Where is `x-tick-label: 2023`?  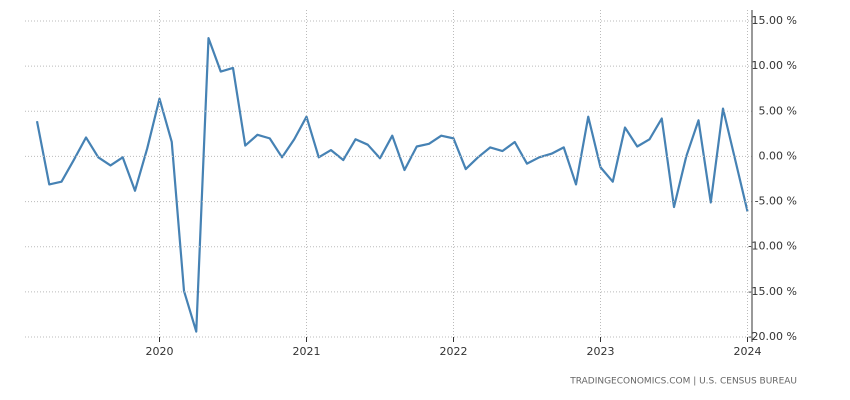 x-tick-label: 2023 is located at coordinates (601, 351).